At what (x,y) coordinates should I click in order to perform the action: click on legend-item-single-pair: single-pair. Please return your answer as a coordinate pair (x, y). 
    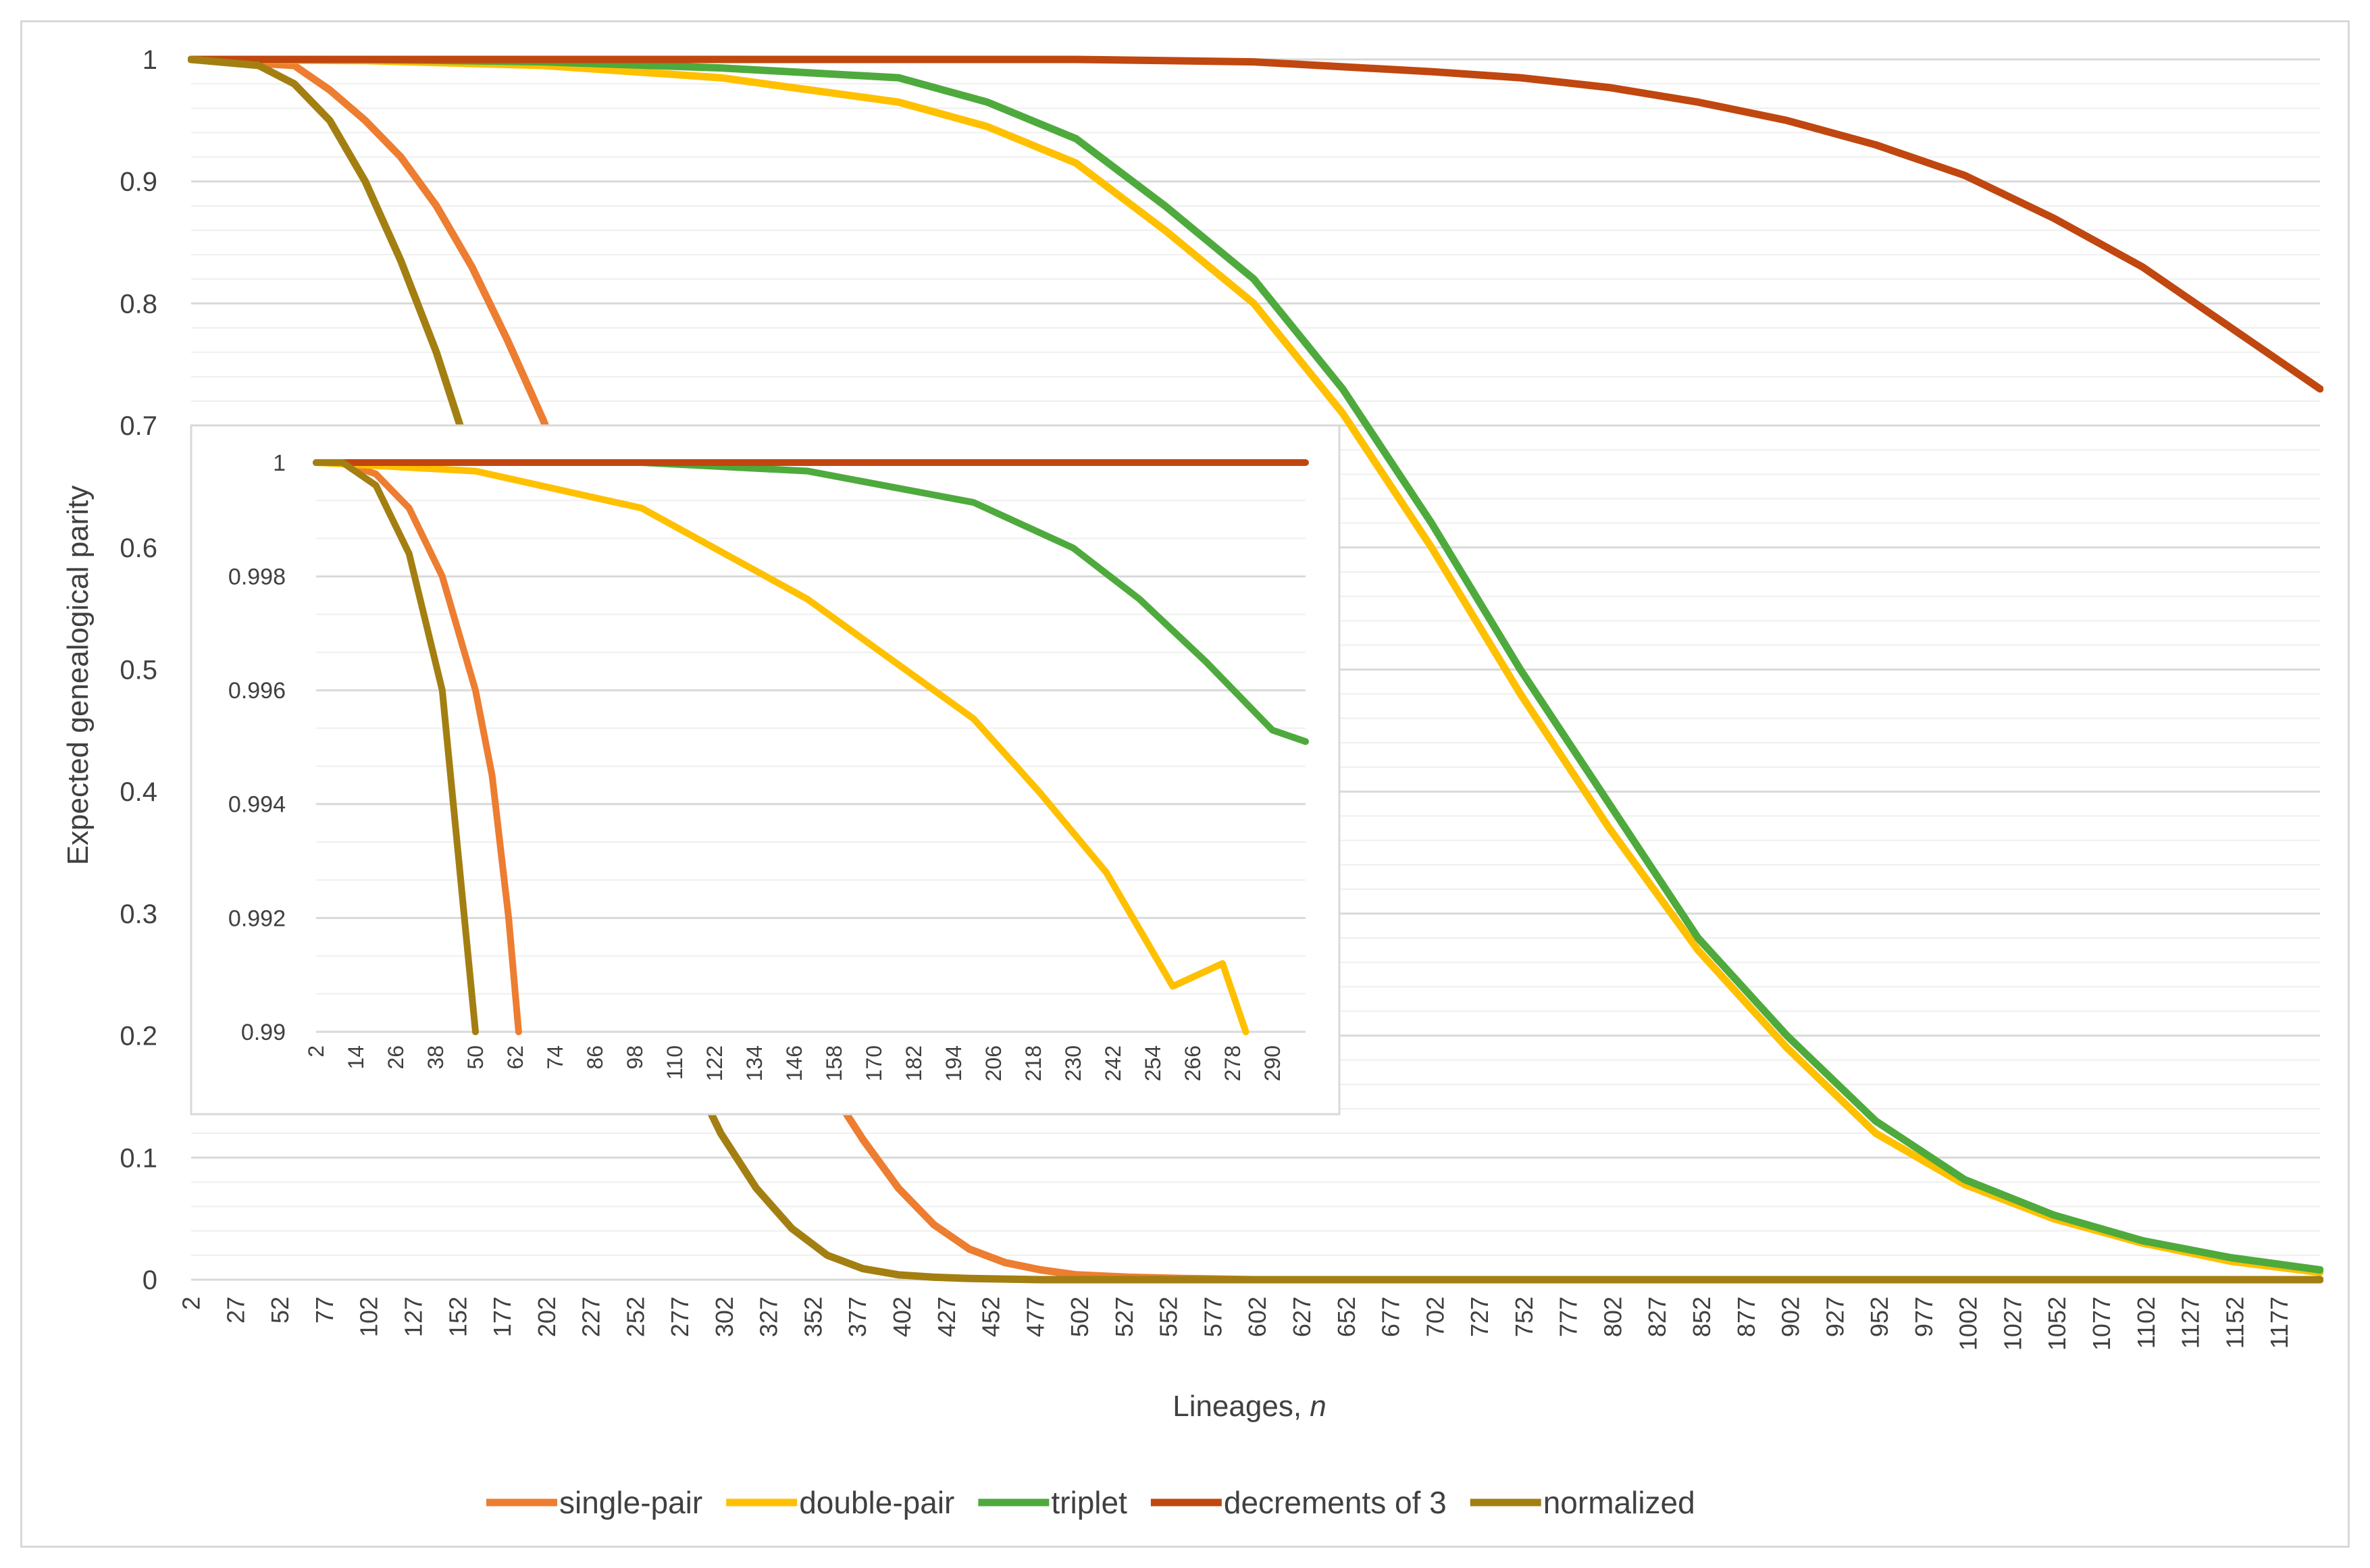
    Looking at the image, I should click on (594, 1502).